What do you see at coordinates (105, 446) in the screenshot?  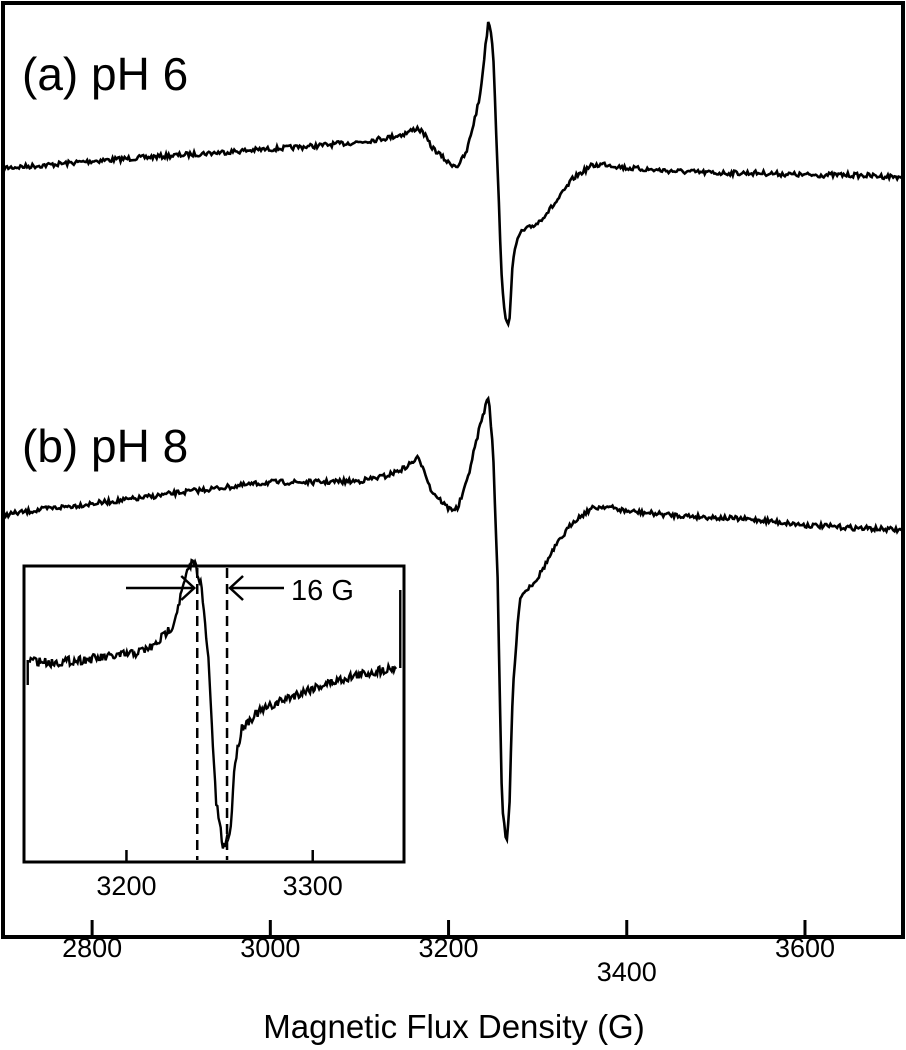 I see `trace-label-b: (b) pH 8` at bounding box center [105, 446].